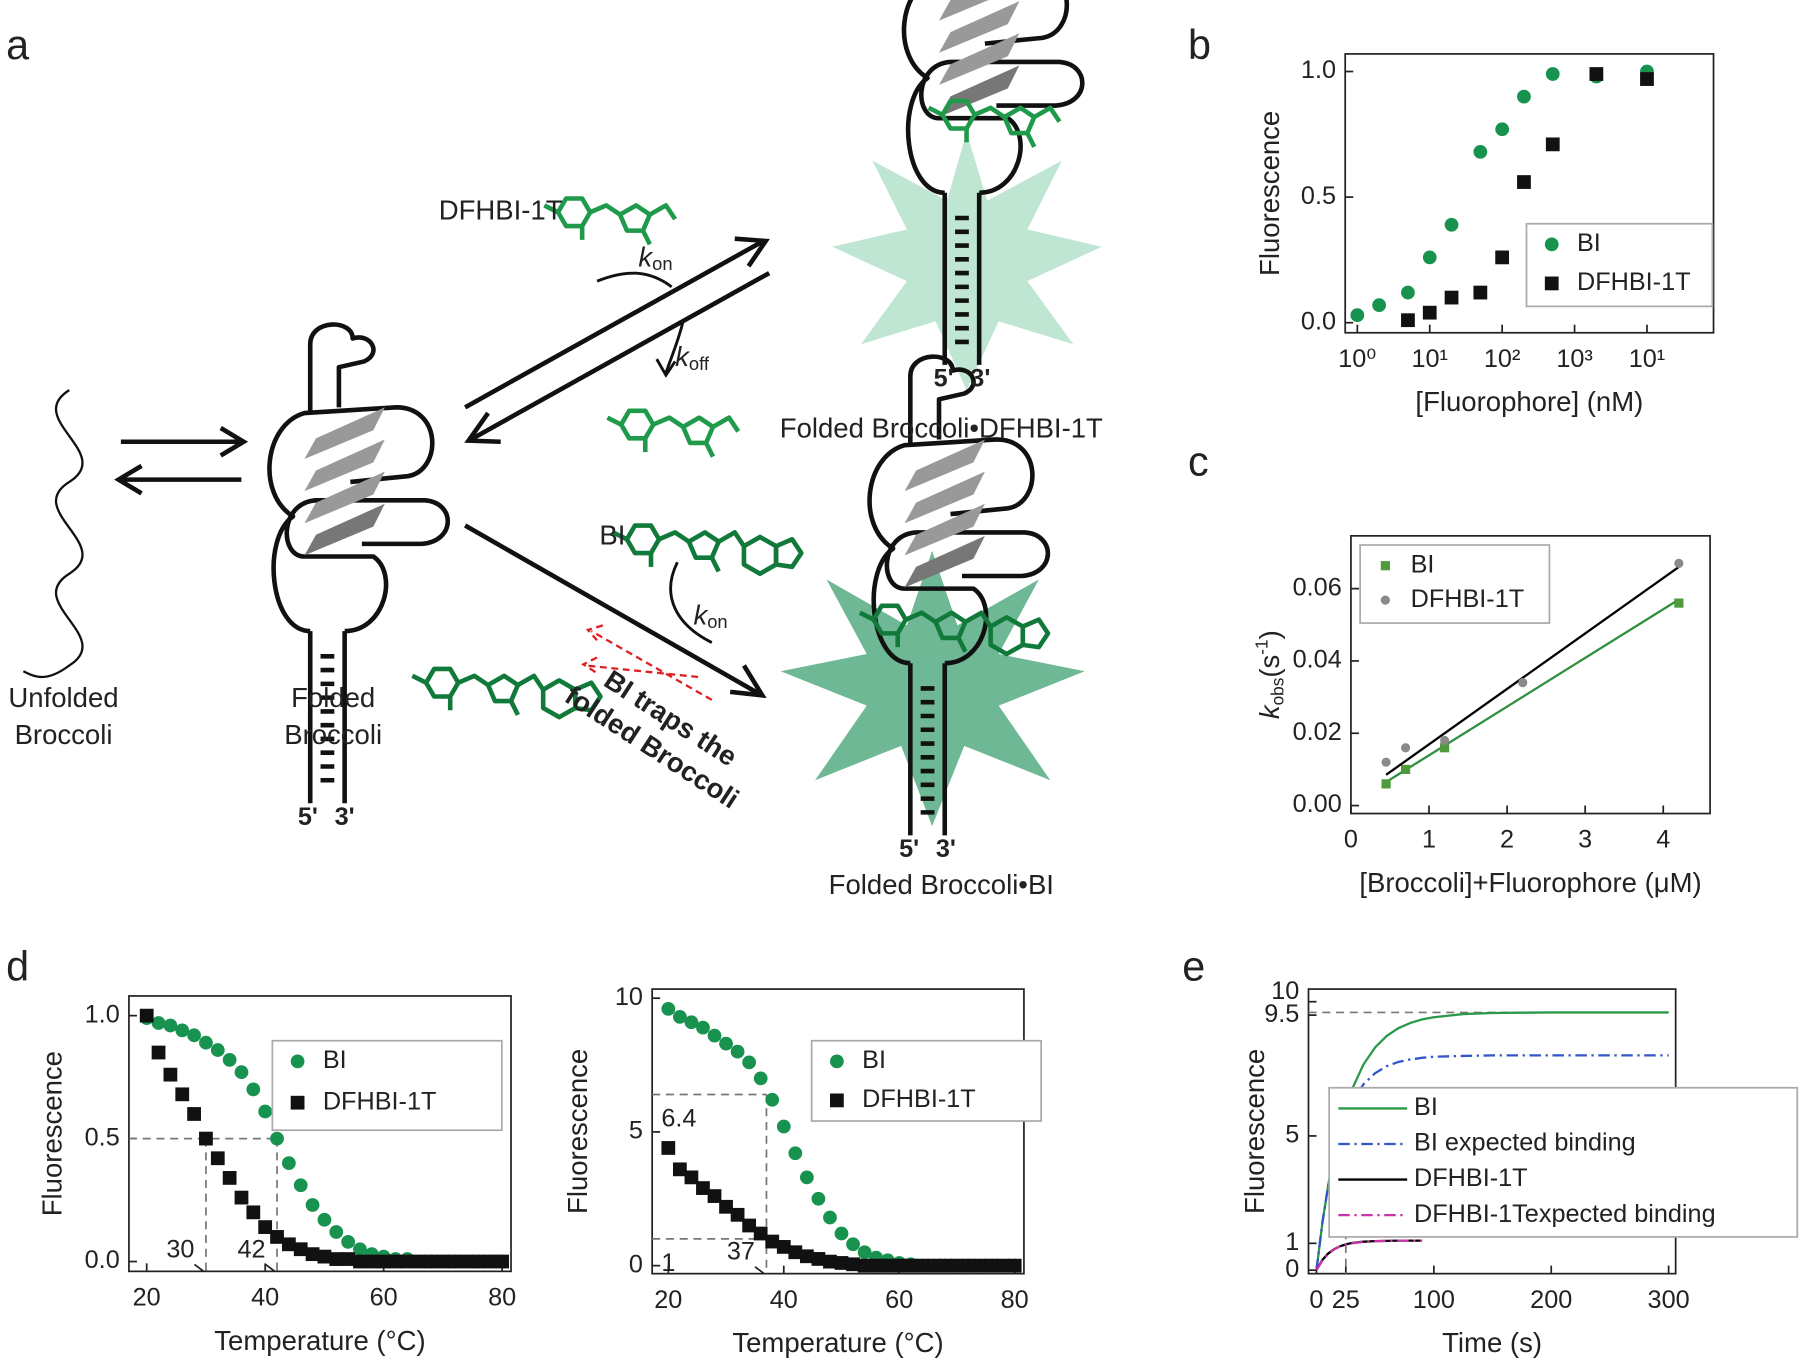 Image resolution: width=1800 pixels, height=1362 pixels. Describe the element at coordinates (1317, 587) in the screenshot. I see `y-tick-label: 0.06` at that location.